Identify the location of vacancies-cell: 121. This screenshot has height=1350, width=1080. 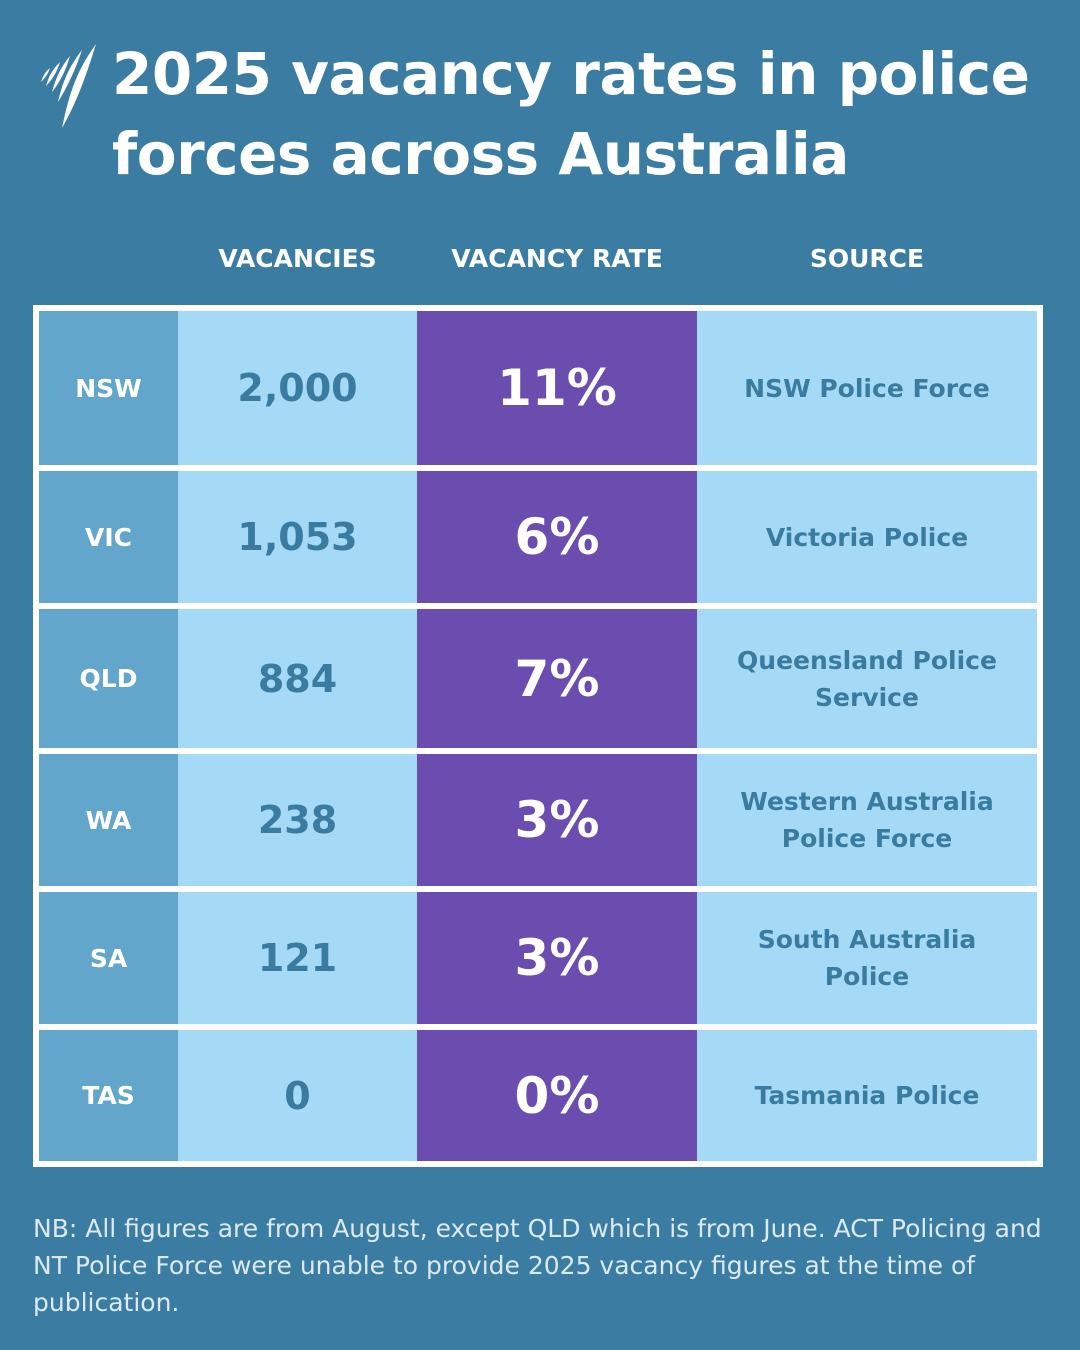
(297, 958).